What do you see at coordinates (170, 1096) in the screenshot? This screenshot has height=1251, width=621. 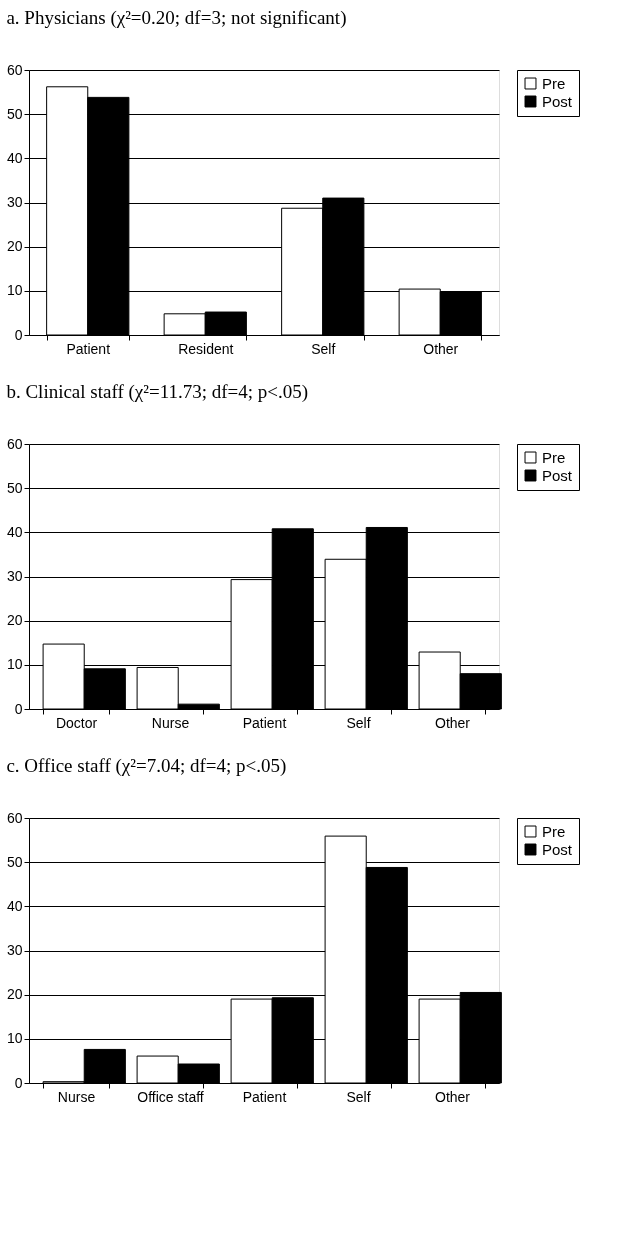 I see `x-tick-label: Office staff` at bounding box center [170, 1096].